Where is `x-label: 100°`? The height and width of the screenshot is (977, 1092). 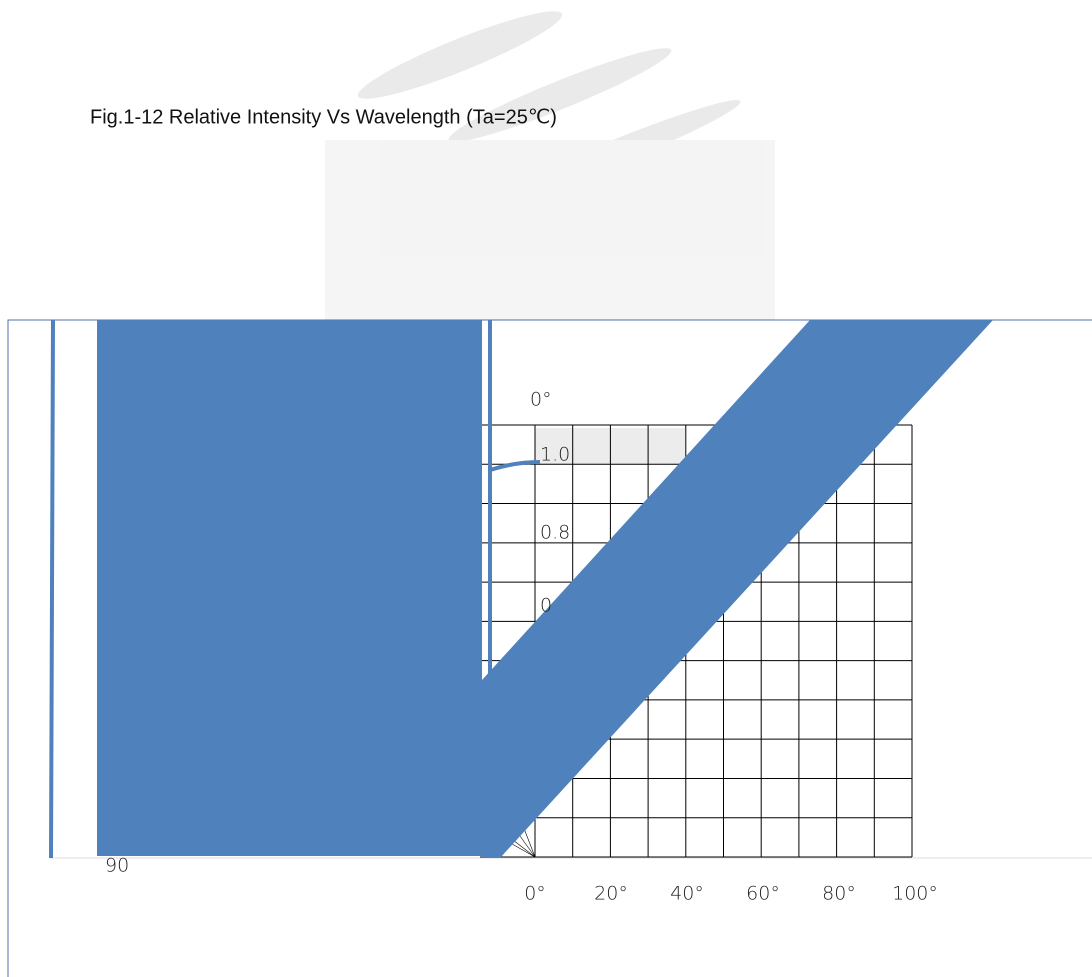 x-label: 100° is located at coordinates (915, 894).